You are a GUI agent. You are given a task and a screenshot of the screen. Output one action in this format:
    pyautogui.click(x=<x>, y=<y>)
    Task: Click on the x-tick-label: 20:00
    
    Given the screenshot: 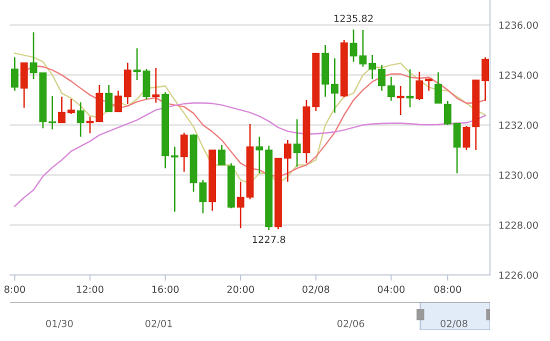 What is the action you would take?
    pyautogui.click(x=240, y=289)
    